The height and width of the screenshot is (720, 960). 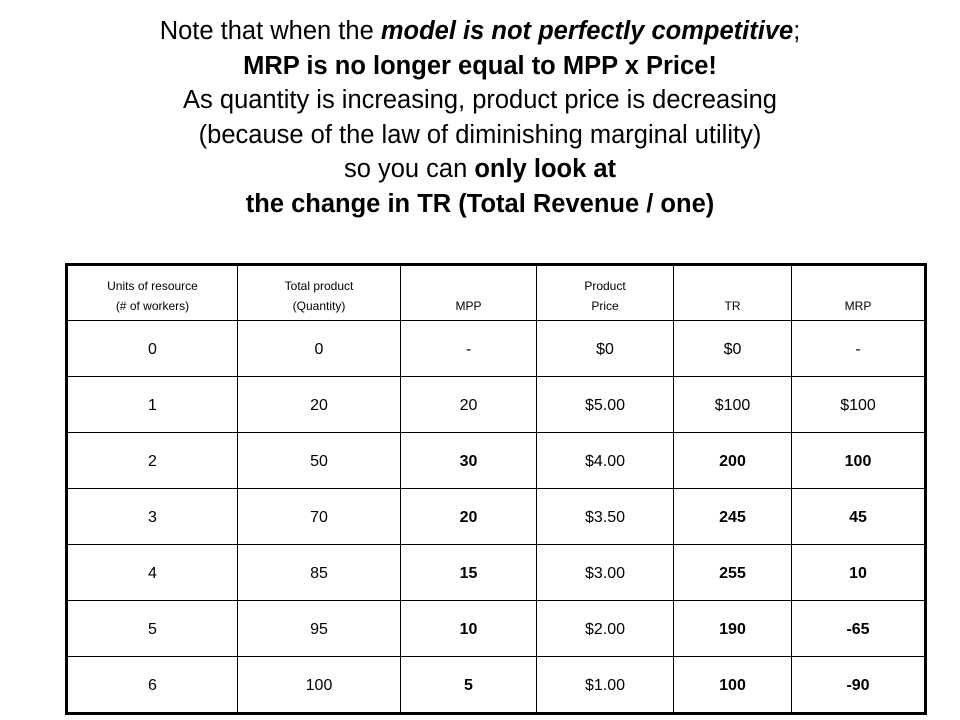 What do you see at coordinates (858, 404) in the screenshot?
I see `cell-mrp: $100` at bounding box center [858, 404].